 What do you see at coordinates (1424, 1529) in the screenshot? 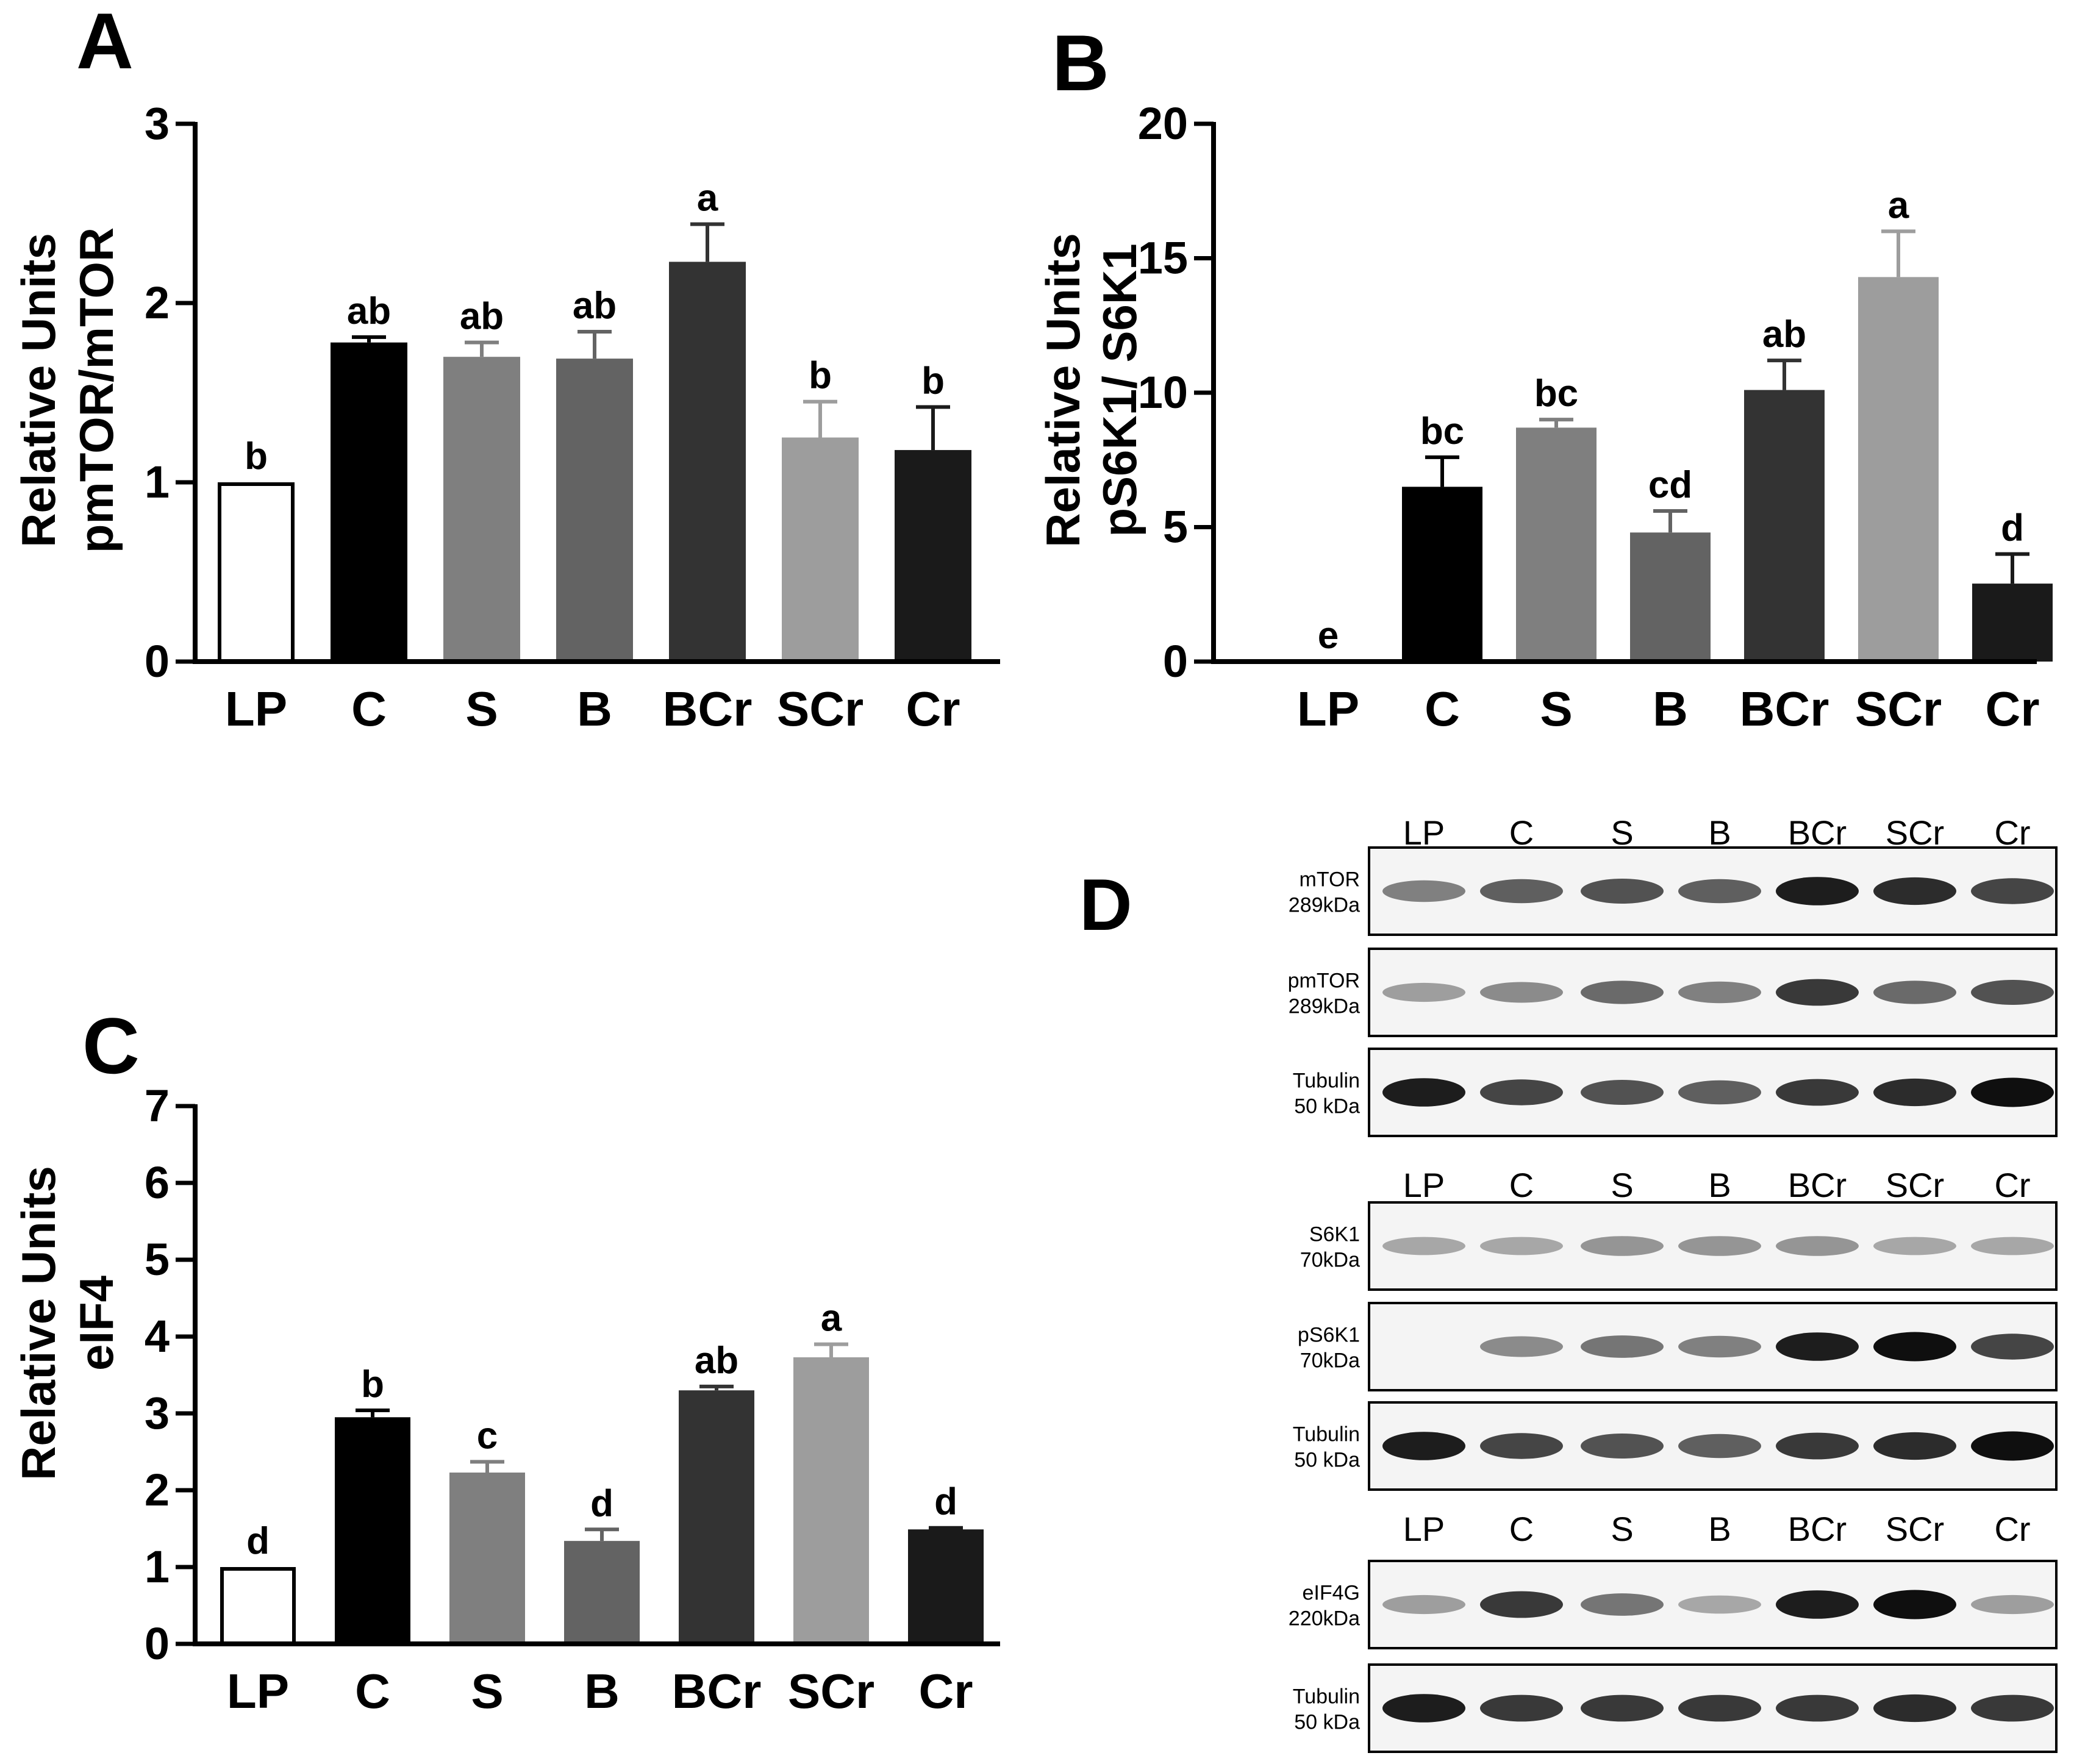
I see `blot-lane-label: LP` at bounding box center [1424, 1529].